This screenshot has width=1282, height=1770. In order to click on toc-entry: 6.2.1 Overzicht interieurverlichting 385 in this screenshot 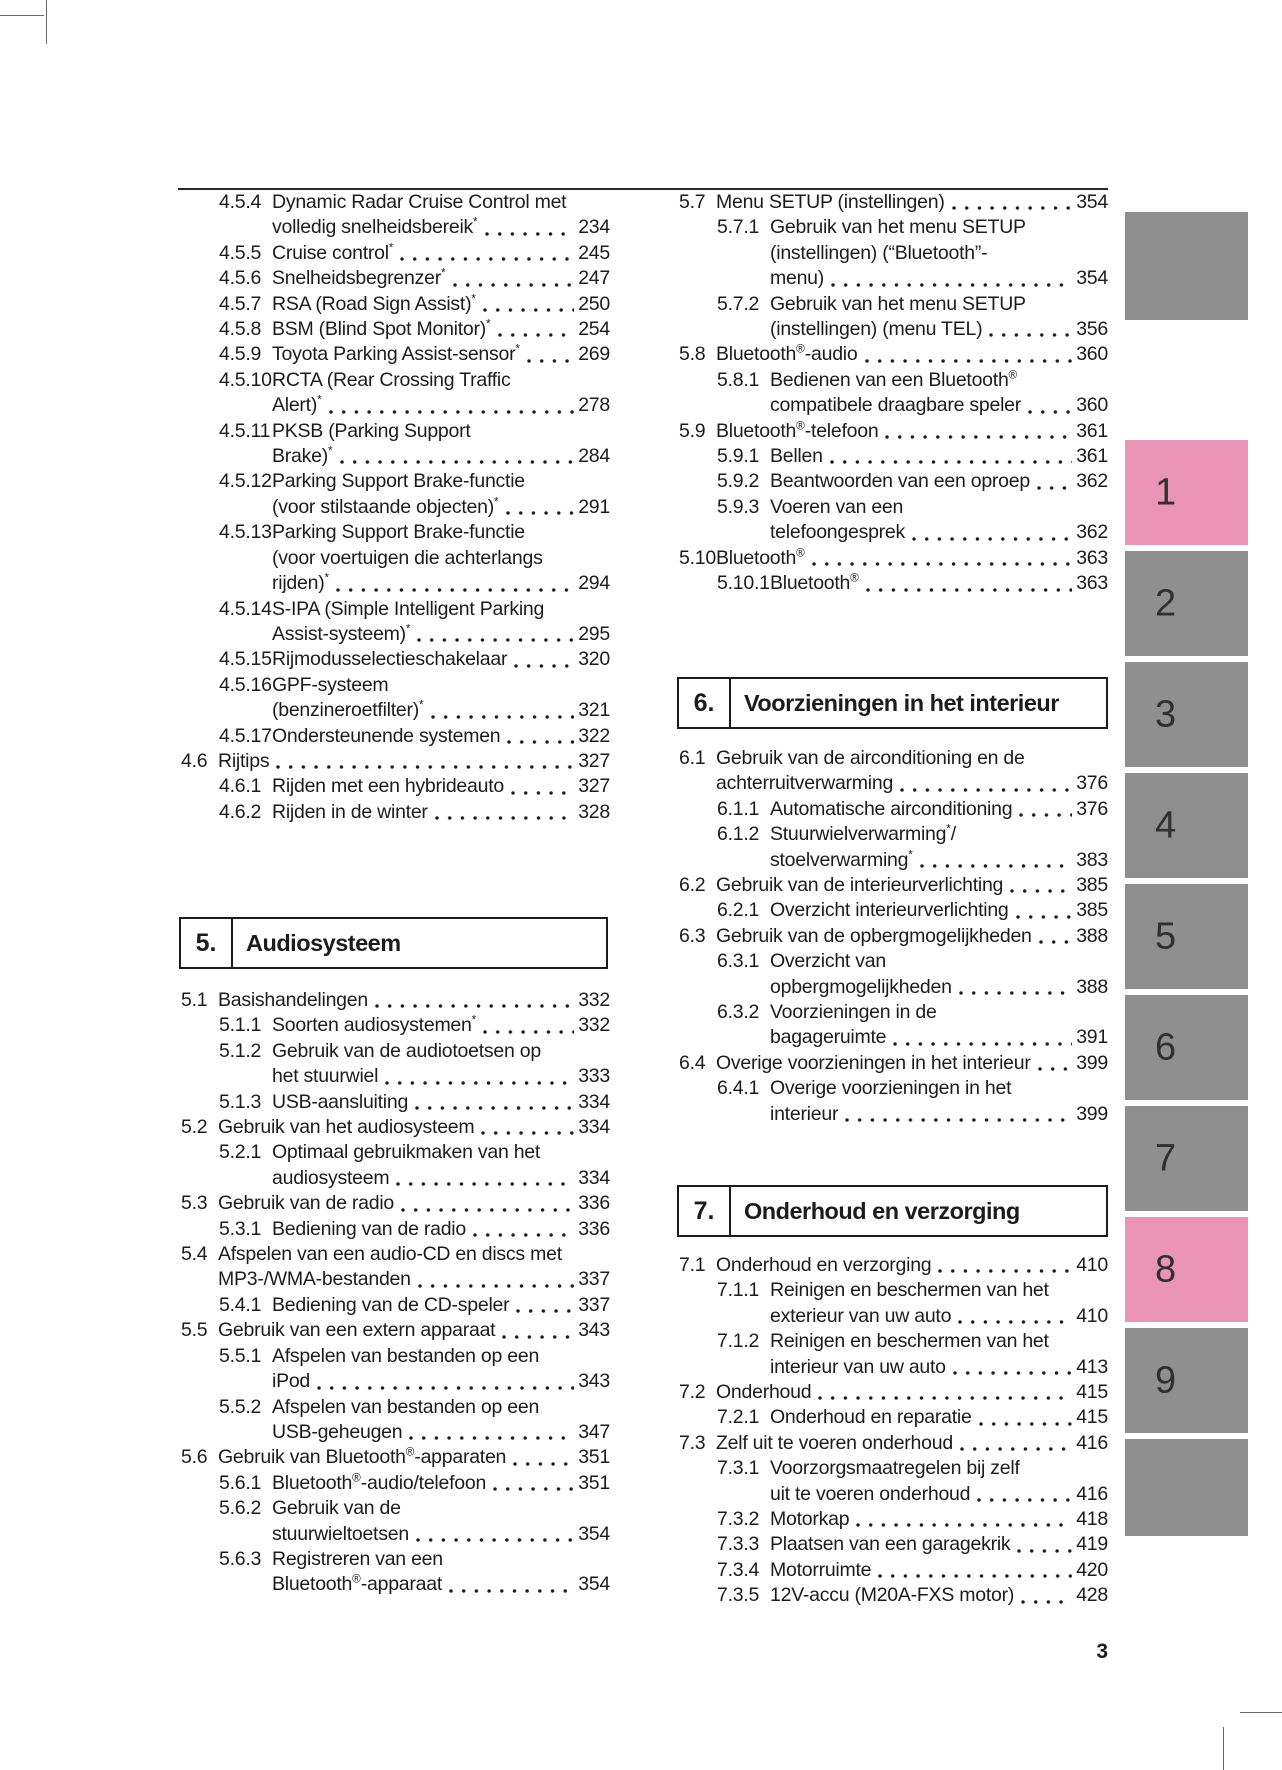, I will do `click(892, 911)`.